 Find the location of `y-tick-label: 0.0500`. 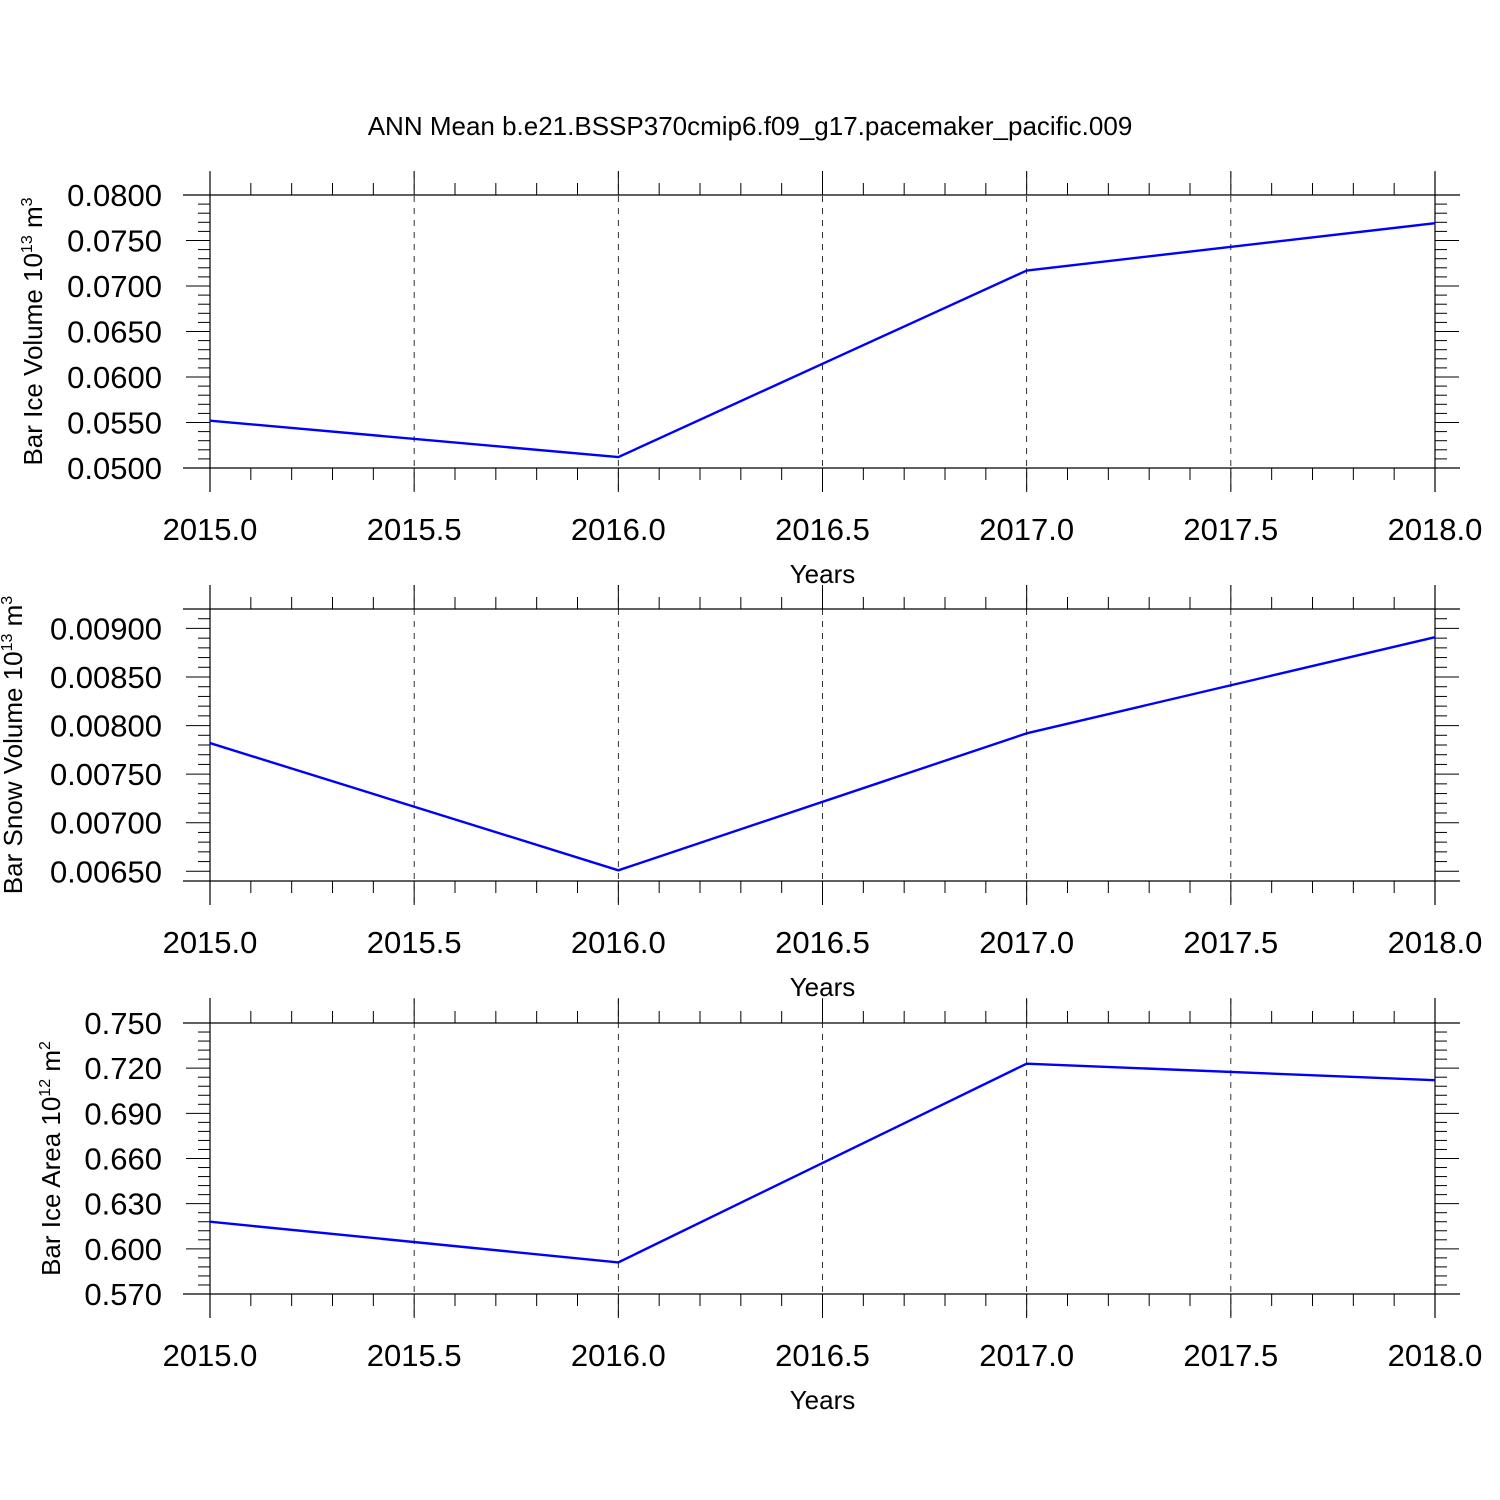

y-tick-label: 0.0500 is located at coordinates (114, 468).